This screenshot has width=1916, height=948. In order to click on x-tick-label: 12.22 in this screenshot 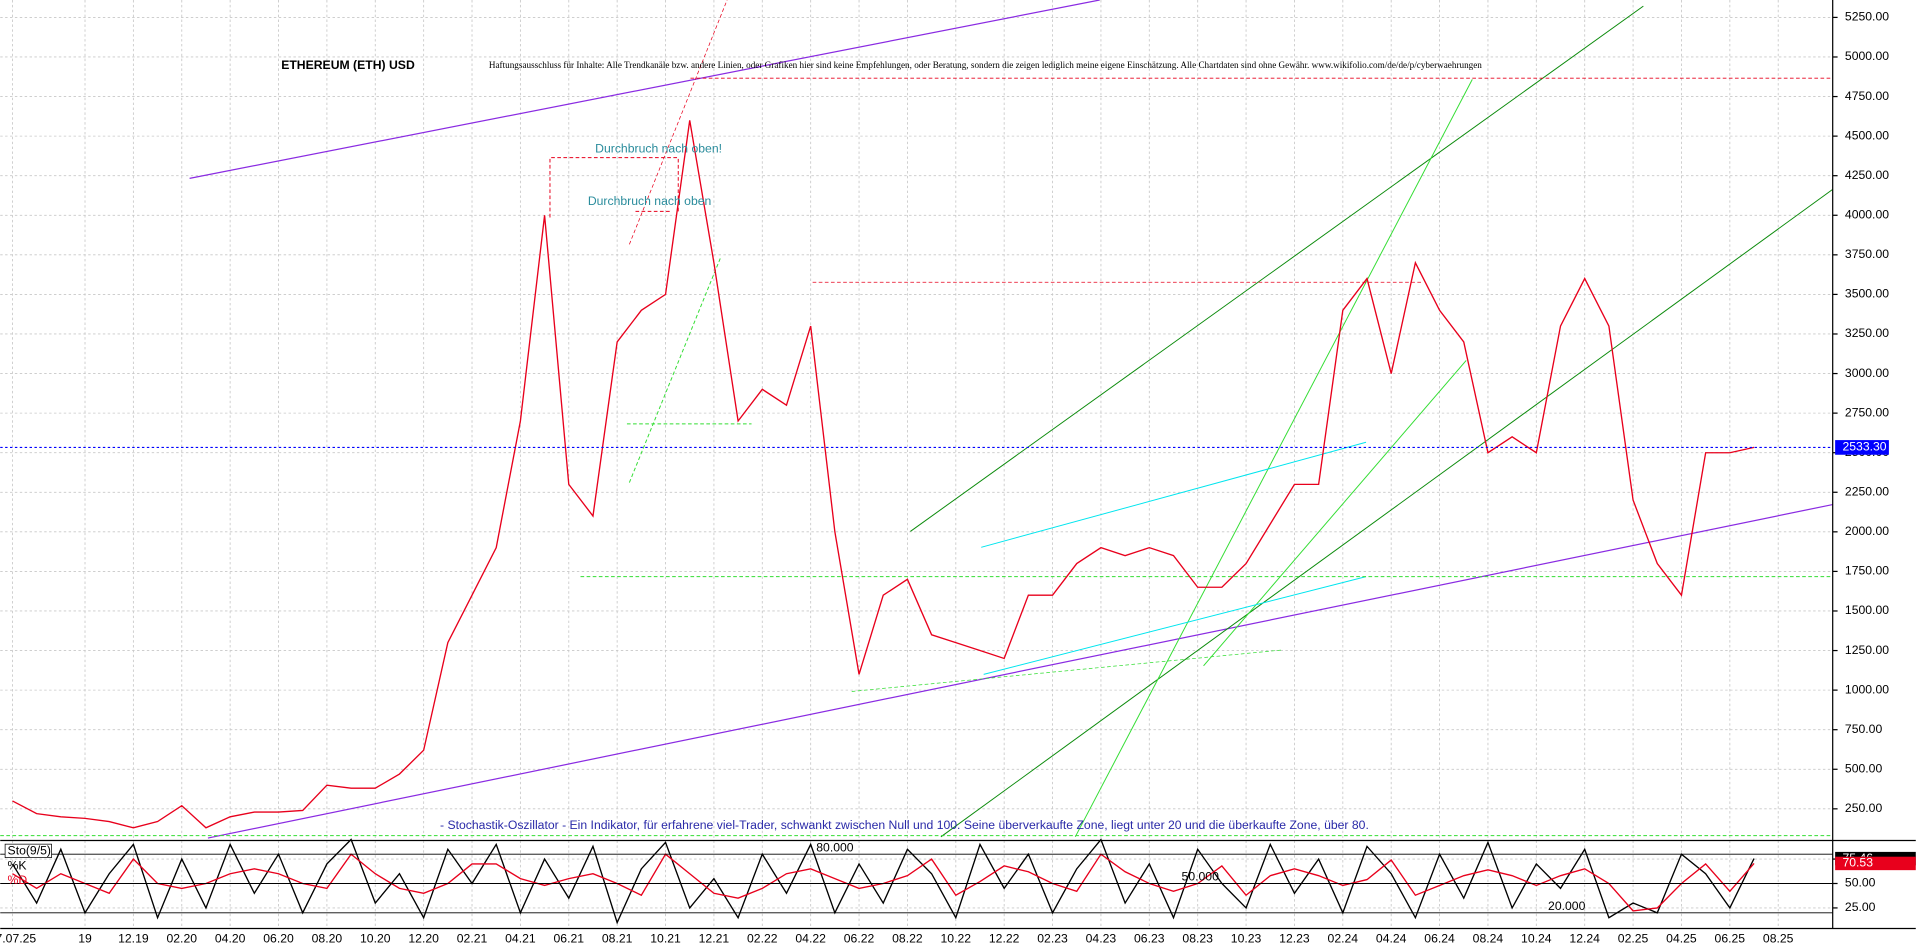, I will do `click(1004, 939)`.